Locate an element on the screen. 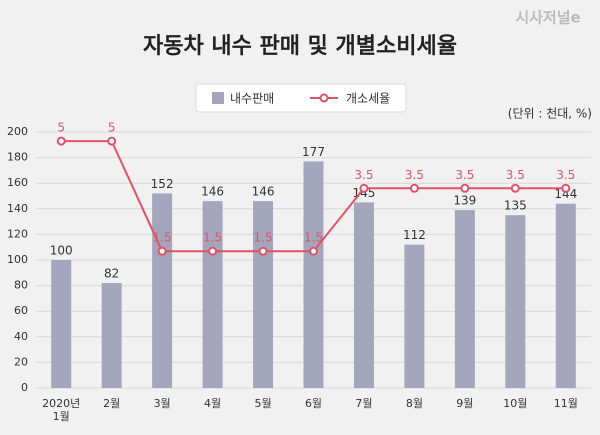  x-tick-label: 2월 is located at coordinates (112, 403).